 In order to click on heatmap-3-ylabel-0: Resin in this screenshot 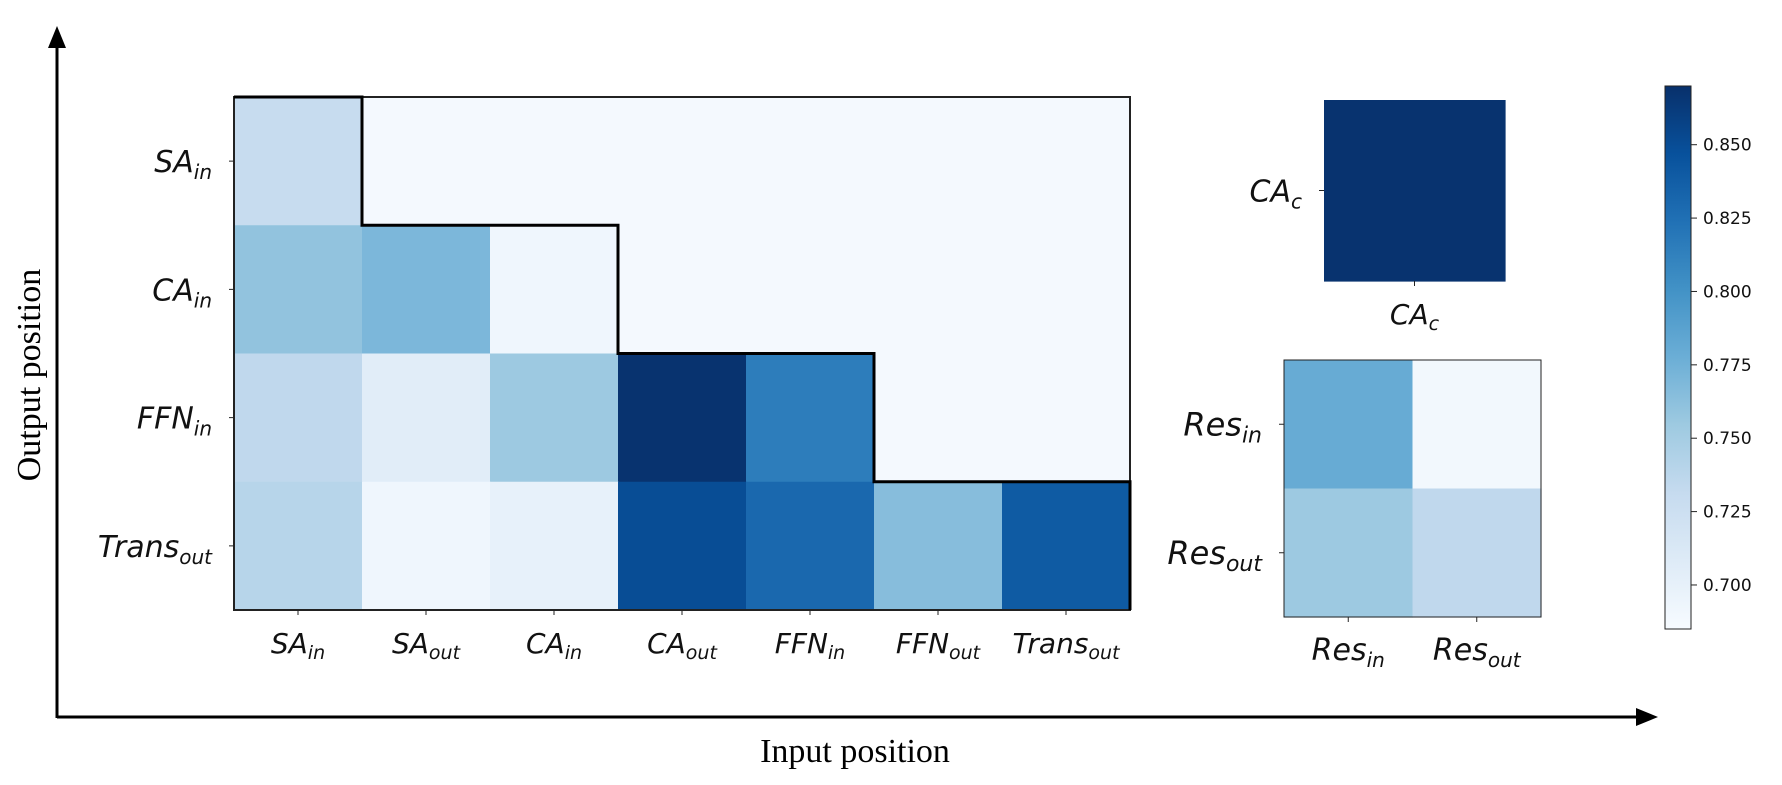, I will do `click(1222, 426)`.